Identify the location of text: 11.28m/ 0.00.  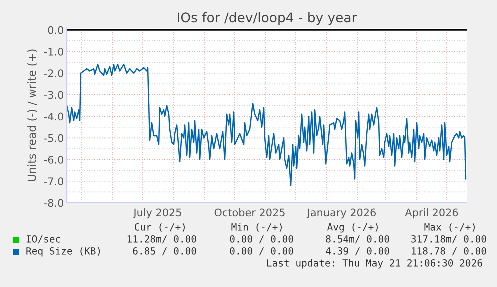
(162, 239).